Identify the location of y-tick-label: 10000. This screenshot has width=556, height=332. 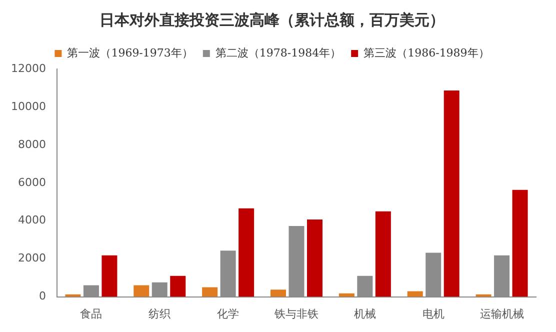
(28, 106).